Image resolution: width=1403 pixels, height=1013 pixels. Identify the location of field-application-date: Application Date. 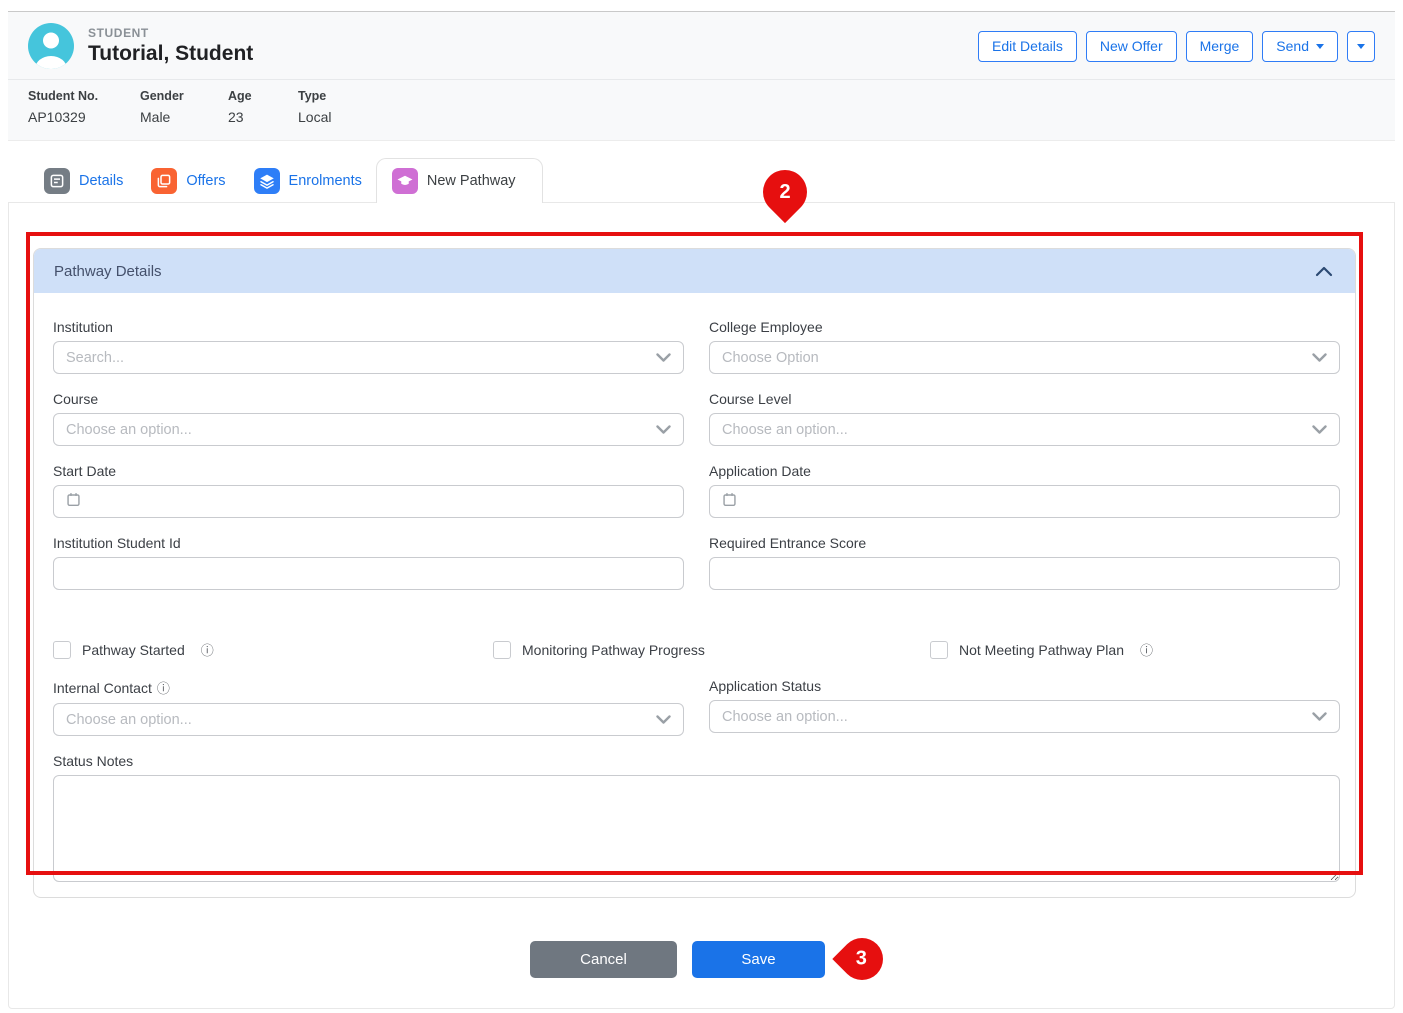
(1024, 490).